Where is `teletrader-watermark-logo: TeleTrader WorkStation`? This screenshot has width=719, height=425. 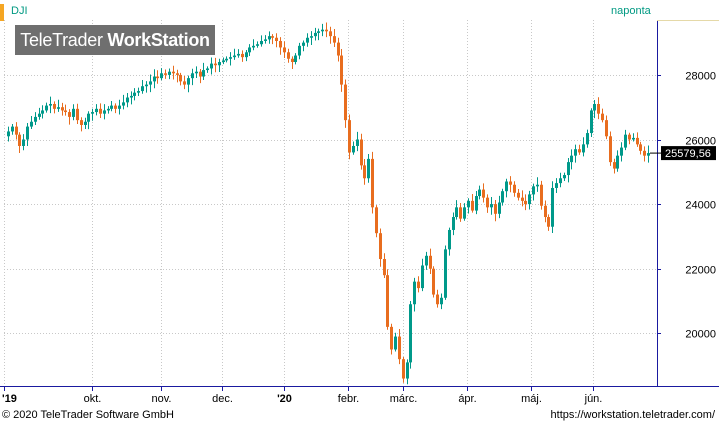 teletrader-watermark-logo: TeleTrader WorkStation is located at coordinates (115, 40).